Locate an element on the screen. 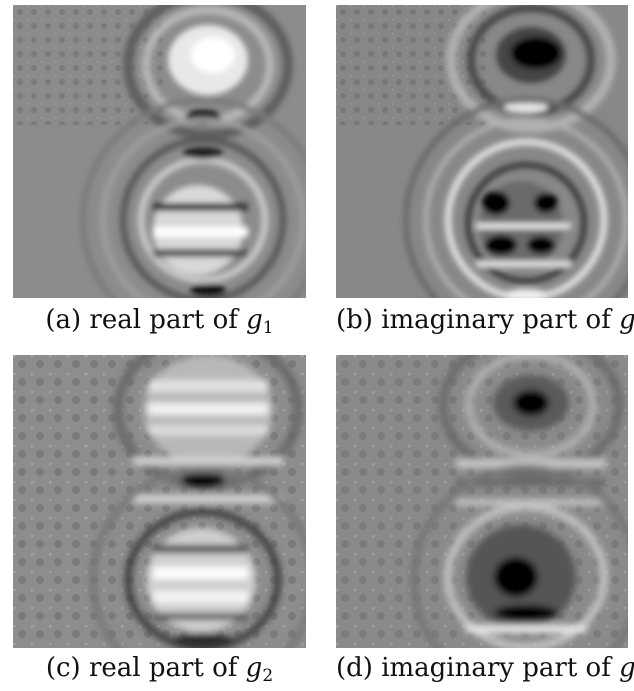 The width and height of the screenshot is (634, 691). caption-c-text: (c) real part of is located at coordinates (145, 668).